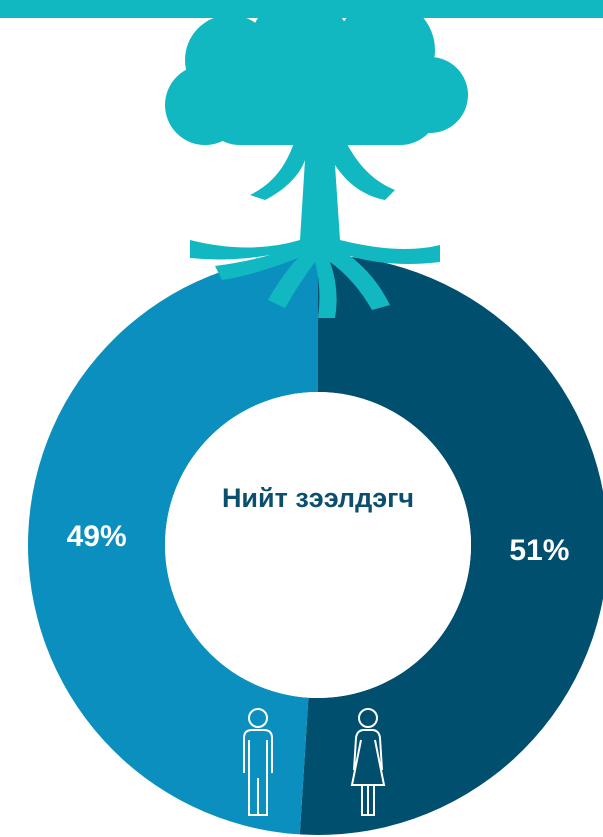  What do you see at coordinates (97, 536) in the screenshot?
I see `value-label: 49%` at bounding box center [97, 536].